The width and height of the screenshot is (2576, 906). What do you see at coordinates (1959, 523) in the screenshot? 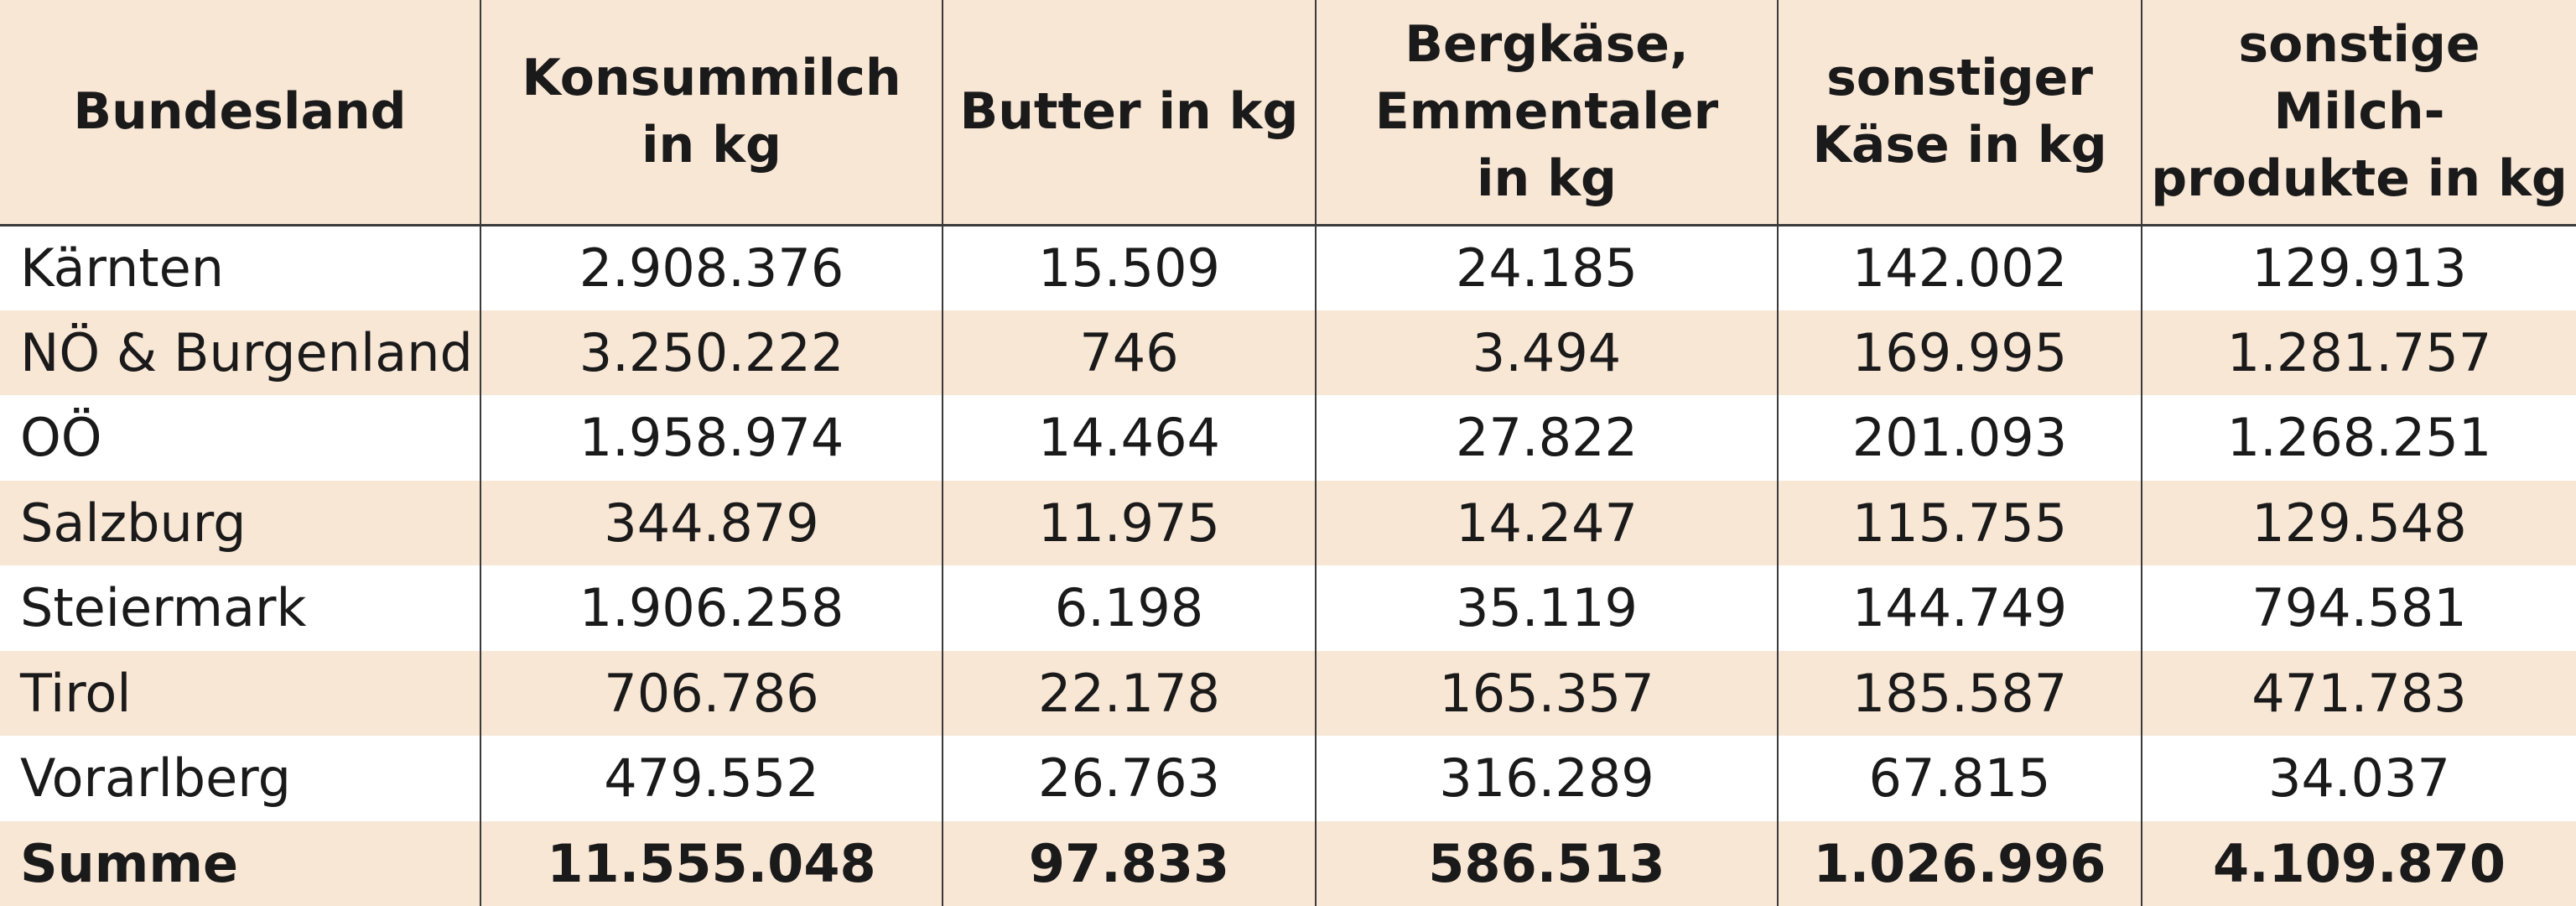
I see `cell-sonstiger-kaese: 115.755` at bounding box center [1959, 523].